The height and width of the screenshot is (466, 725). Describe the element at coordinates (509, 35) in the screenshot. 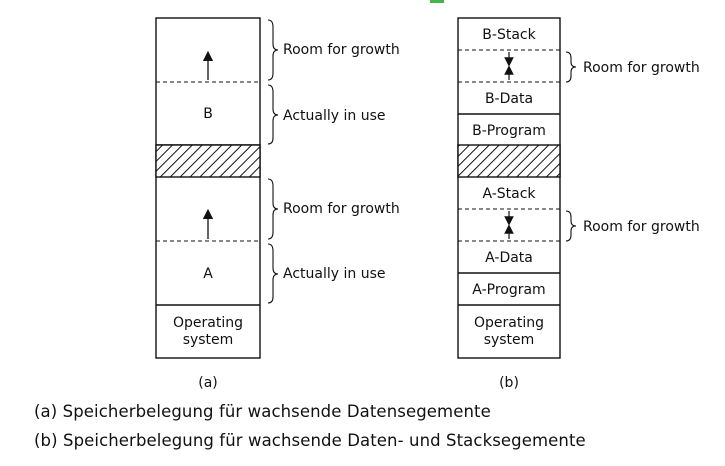

I see `region-b-stack: B-Stack` at that location.